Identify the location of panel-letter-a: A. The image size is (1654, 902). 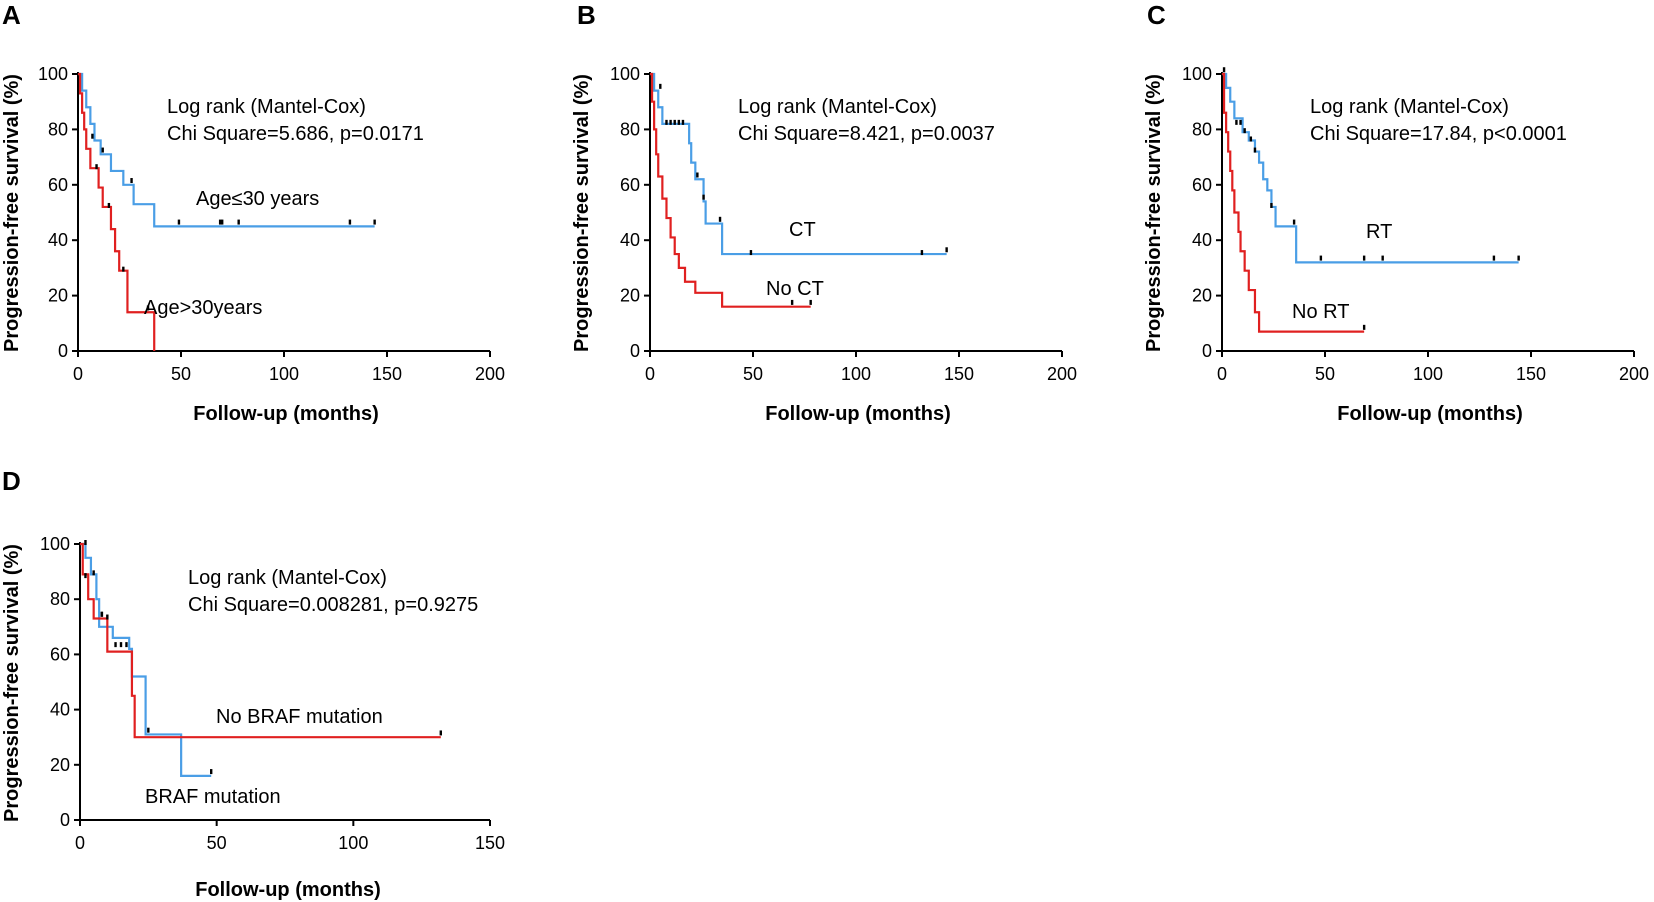
(11, 15).